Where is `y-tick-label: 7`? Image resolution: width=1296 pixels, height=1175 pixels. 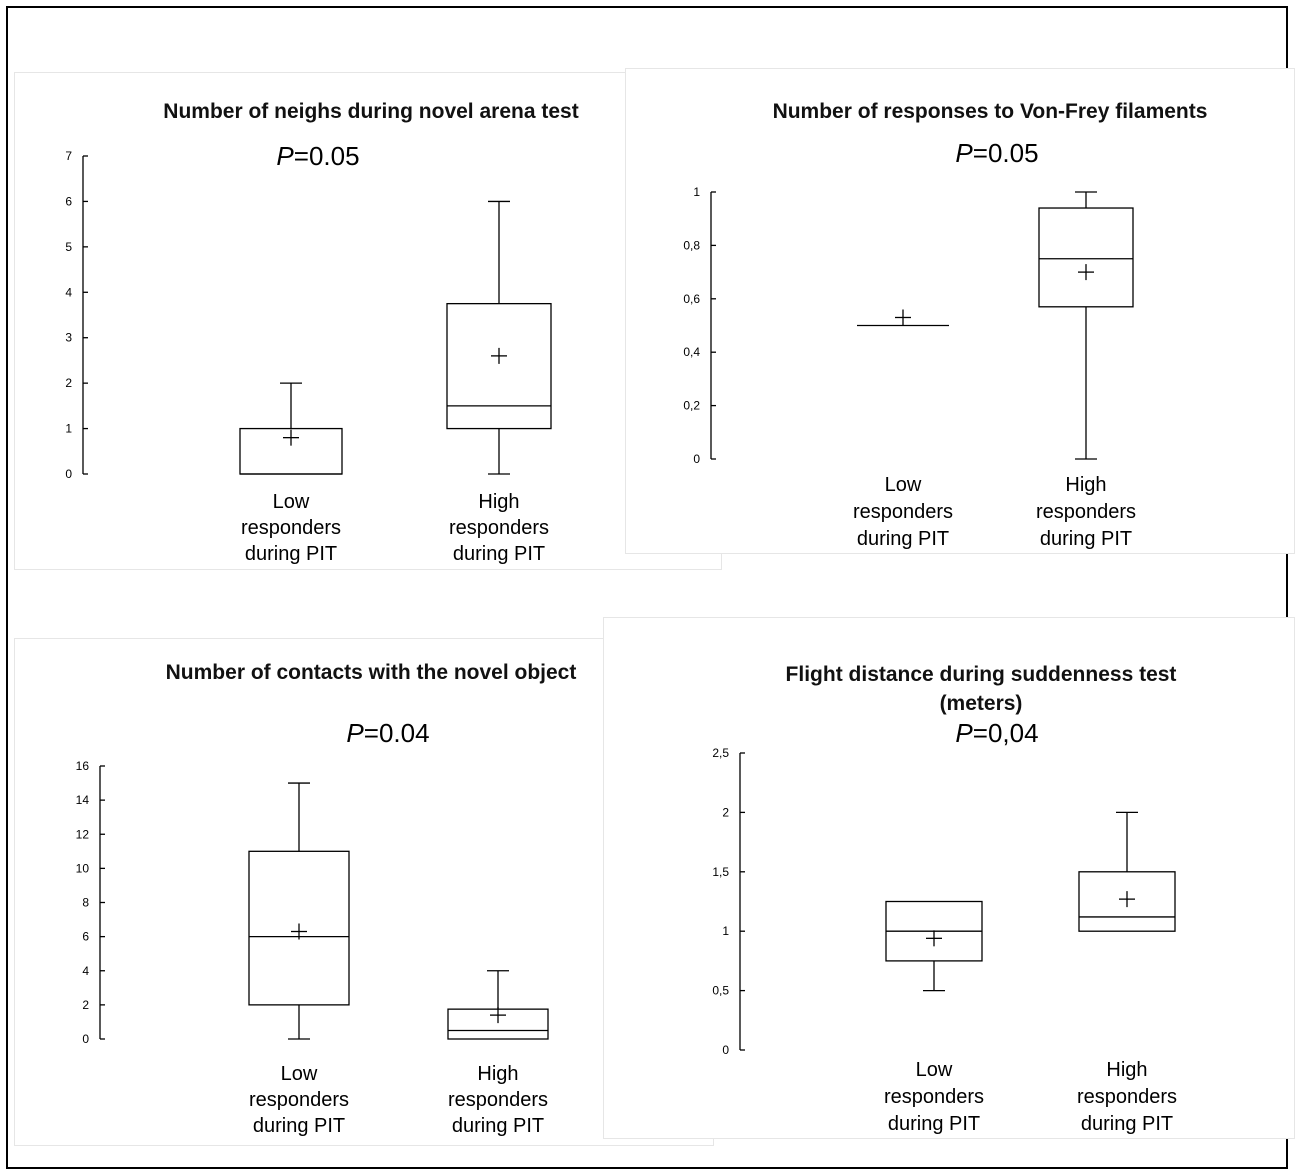 y-tick-label: 7 is located at coordinates (68, 156).